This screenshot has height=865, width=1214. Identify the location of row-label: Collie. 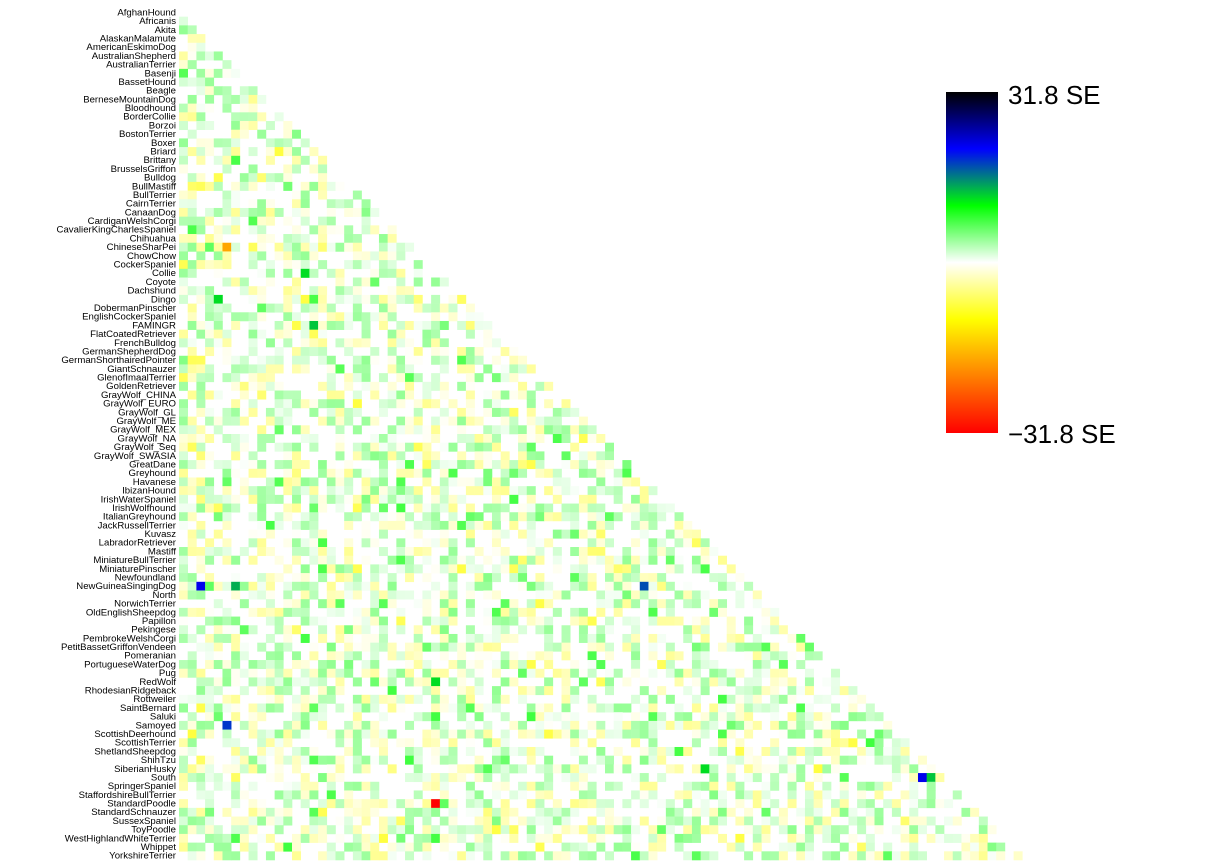
(164, 273).